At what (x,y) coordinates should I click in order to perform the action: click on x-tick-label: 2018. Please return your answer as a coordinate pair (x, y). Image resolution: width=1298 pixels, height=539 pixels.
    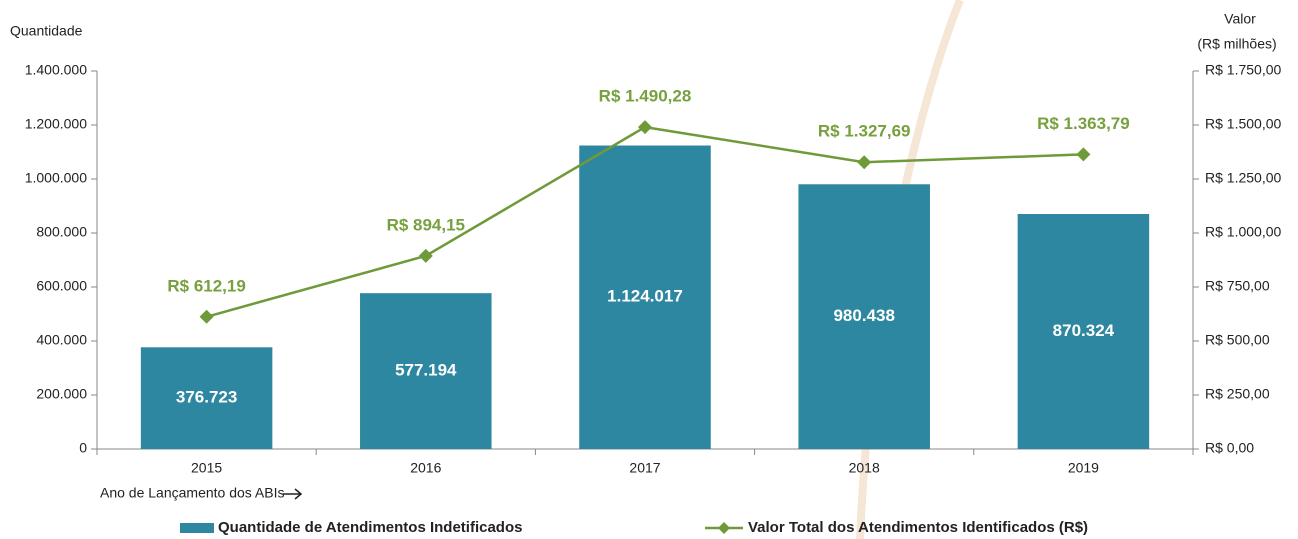
    Looking at the image, I should click on (864, 468).